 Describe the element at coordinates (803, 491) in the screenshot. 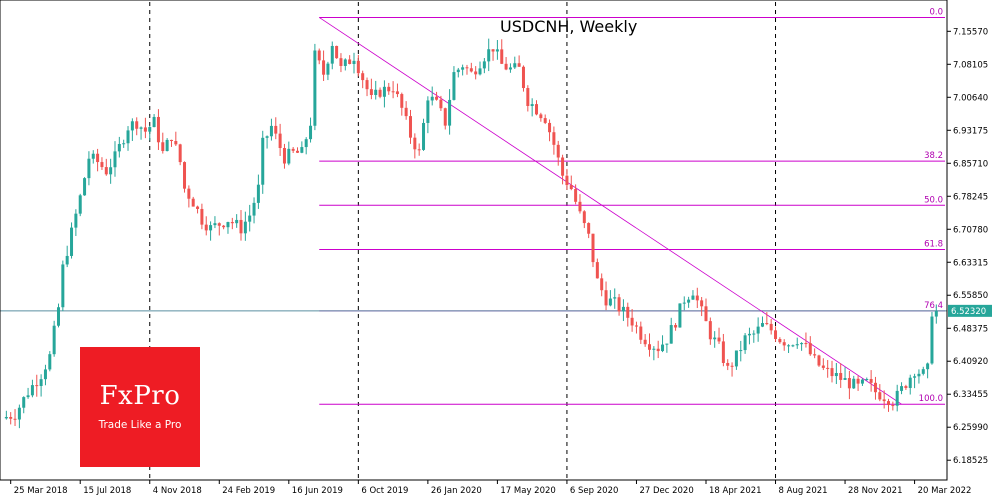

I see `x-tick-label: 8 Aug 2021` at that location.